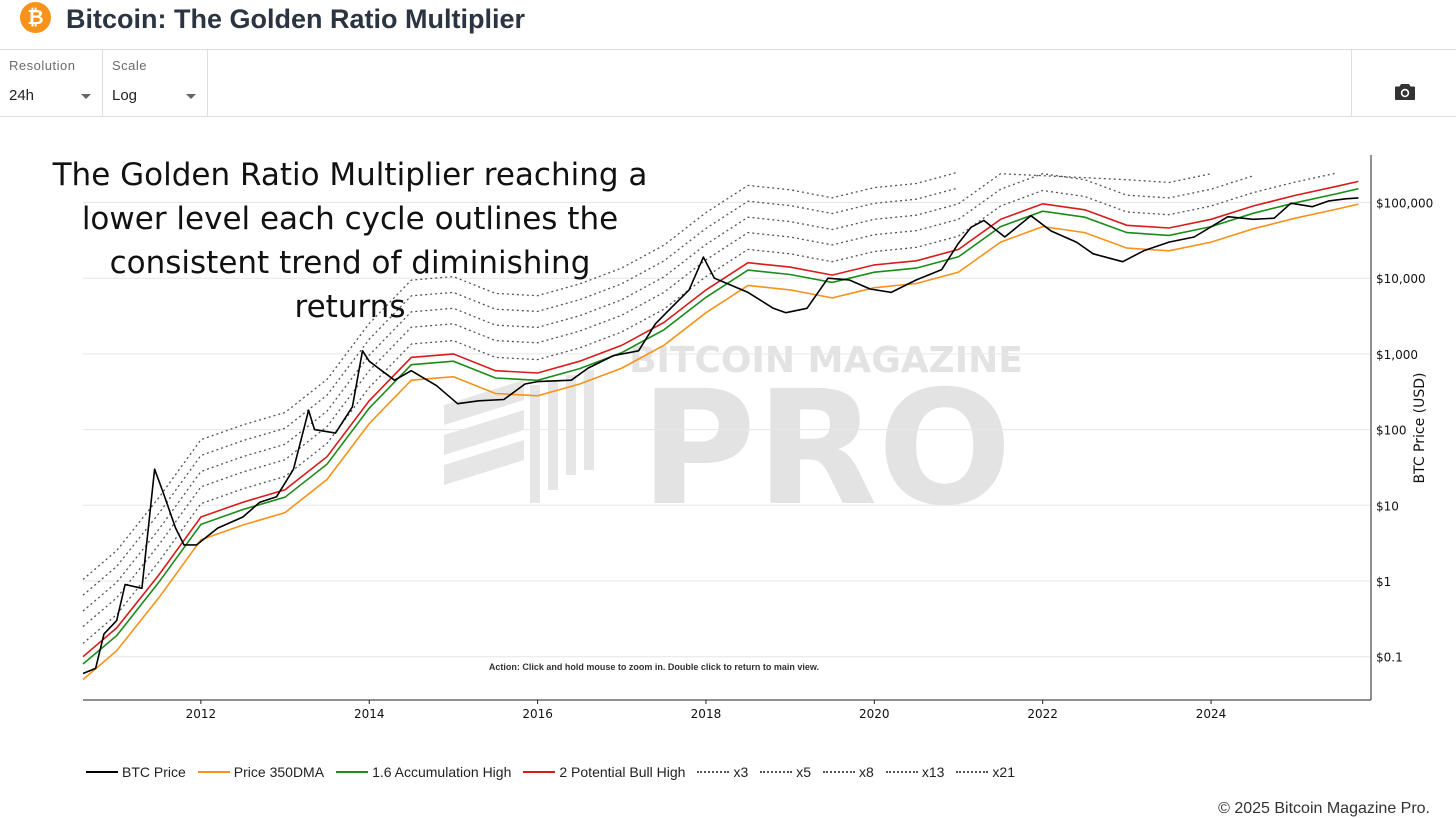 Image resolution: width=1456 pixels, height=818 pixels. What do you see at coordinates (1405, 92) in the screenshot?
I see `camera-icon` at bounding box center [1405, 92].